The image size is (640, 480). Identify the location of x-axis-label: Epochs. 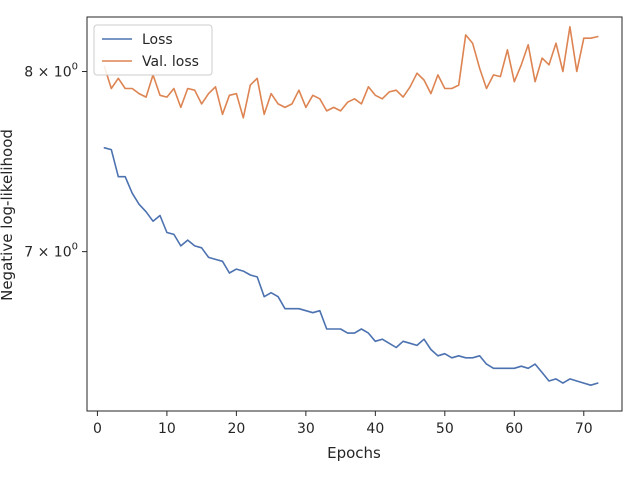
(354, 453).